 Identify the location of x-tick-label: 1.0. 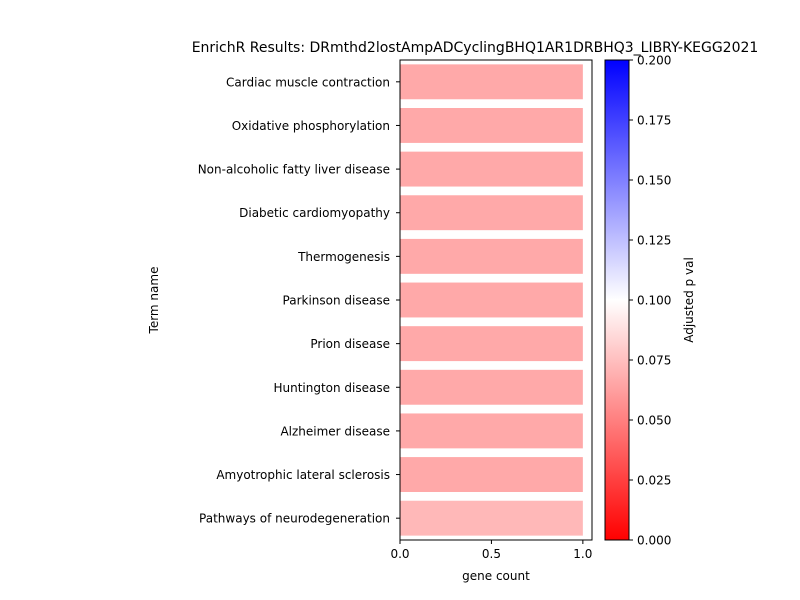
(582, 554).